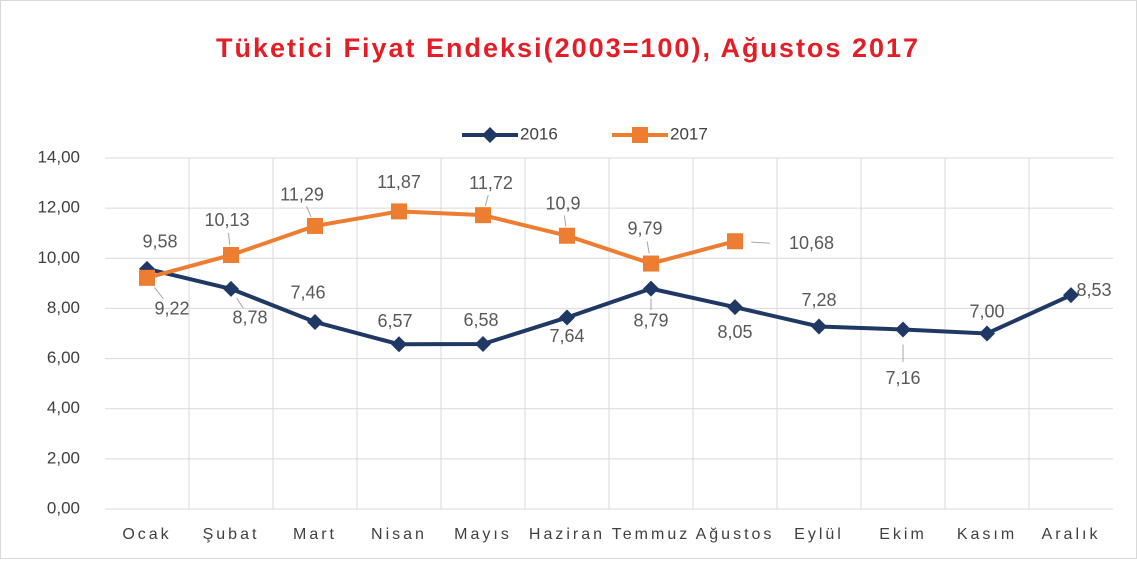  Describe the element at coordinates (1093, 290) in the screenshot. I see `data-label: 8,53` at that location.